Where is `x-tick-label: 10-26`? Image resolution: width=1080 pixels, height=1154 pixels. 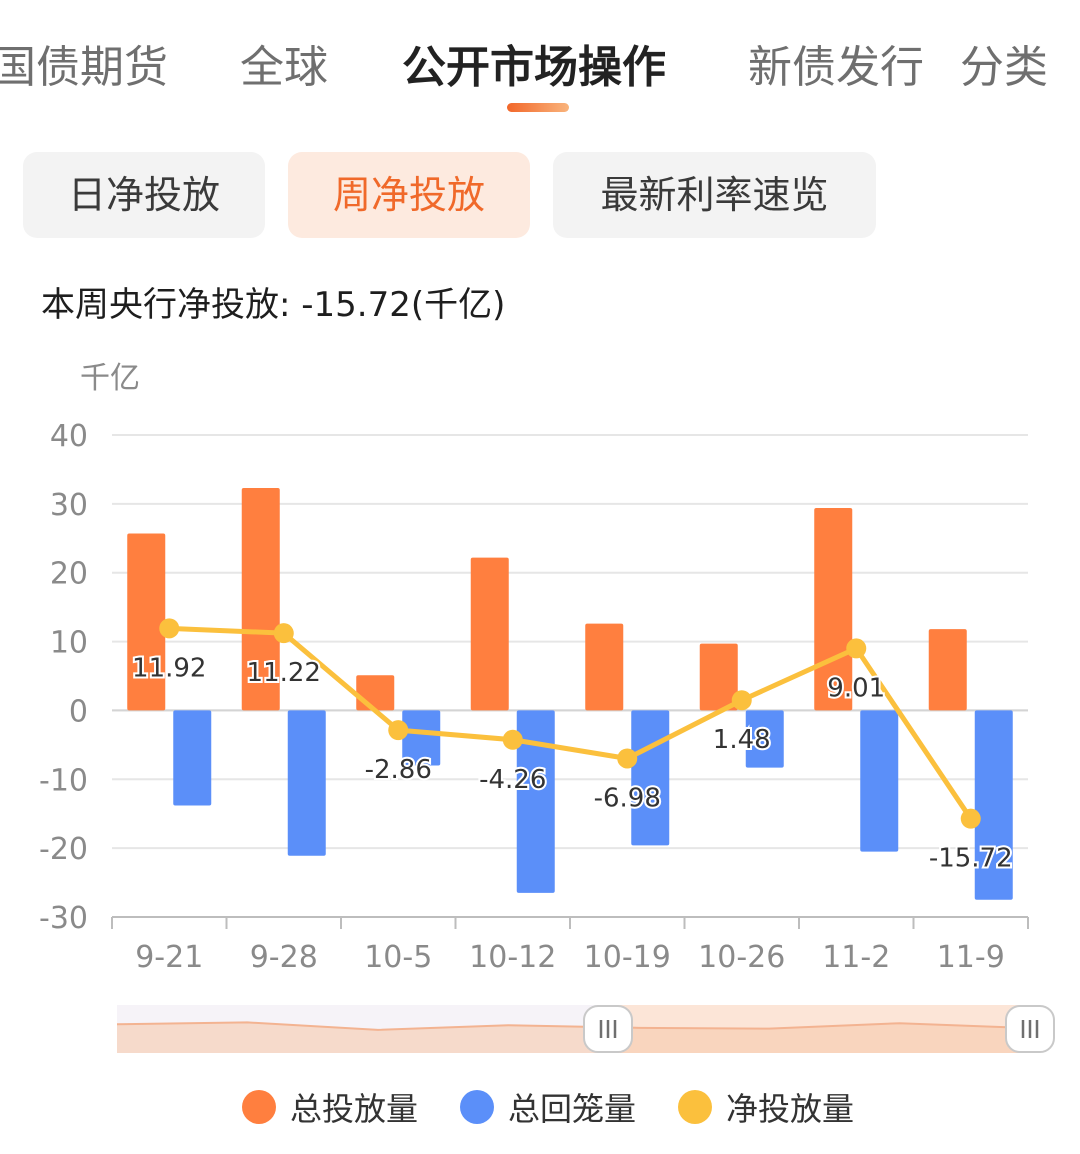
x-tick-label: 10-26 is located at coordinates (741, 957).